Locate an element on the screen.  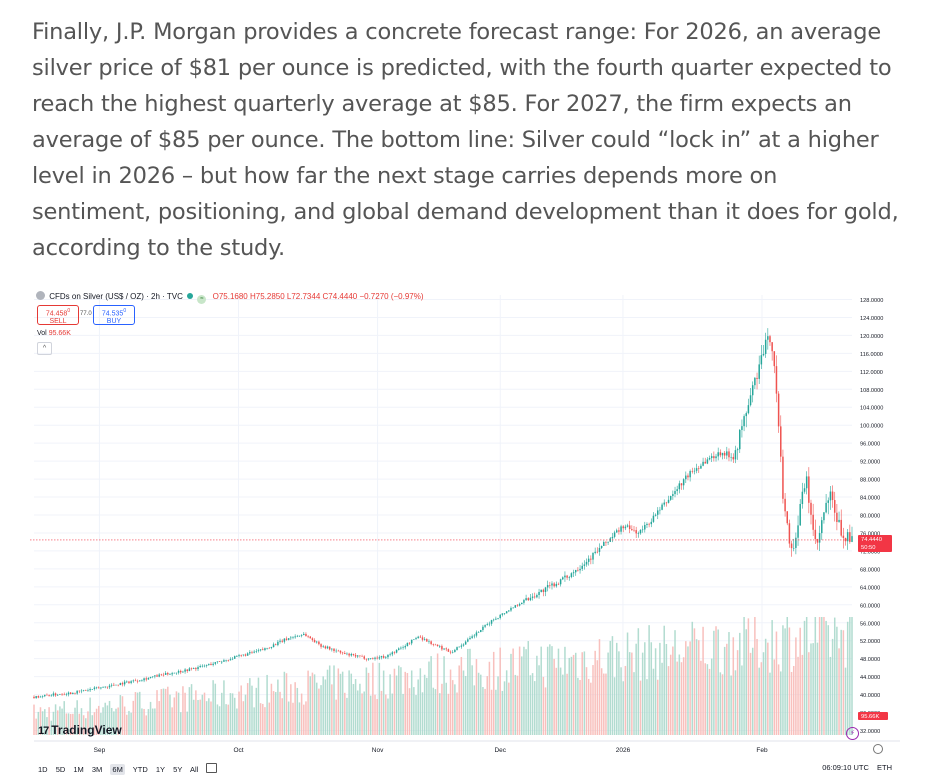
buy-button: 74.5350 BUY is located at coordinates (114, 315).